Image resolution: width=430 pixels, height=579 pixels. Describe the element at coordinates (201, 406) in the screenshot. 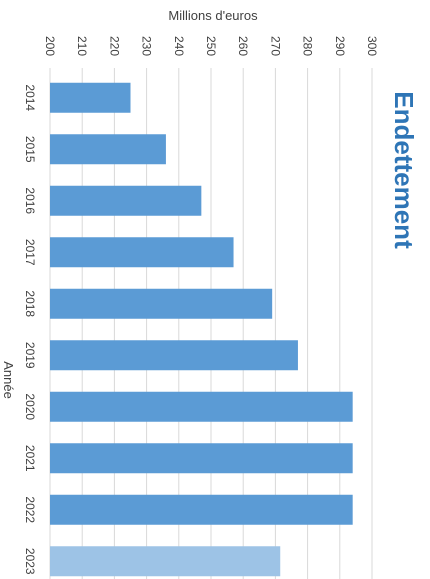

I see `bar-2020` at that location.